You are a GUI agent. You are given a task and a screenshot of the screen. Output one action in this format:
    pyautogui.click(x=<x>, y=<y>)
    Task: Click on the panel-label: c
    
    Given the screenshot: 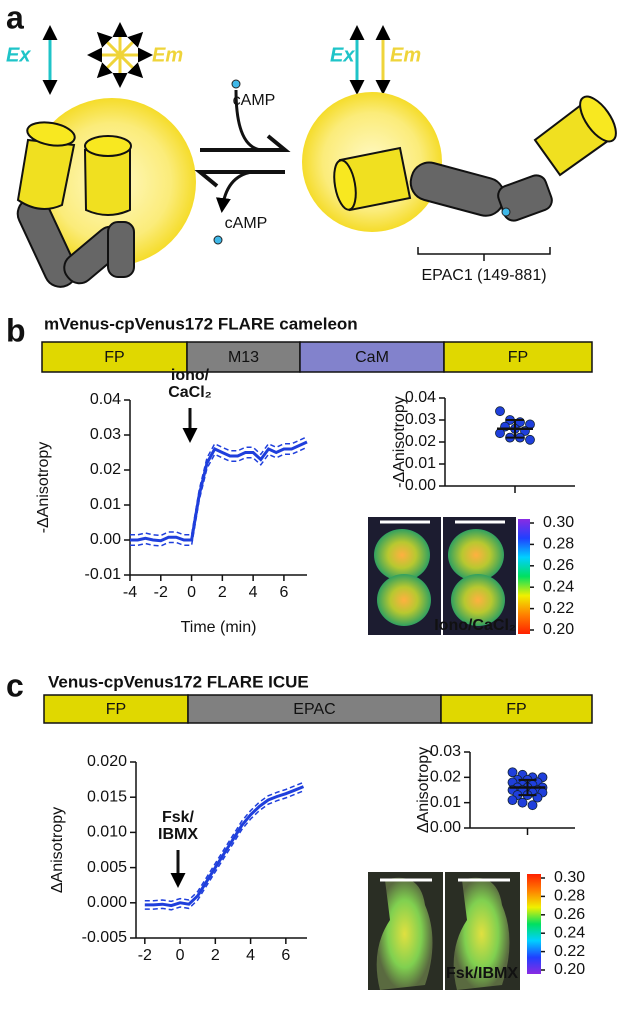 What is the action you would take?
    pyautogui.click(x=15, y=685)
    